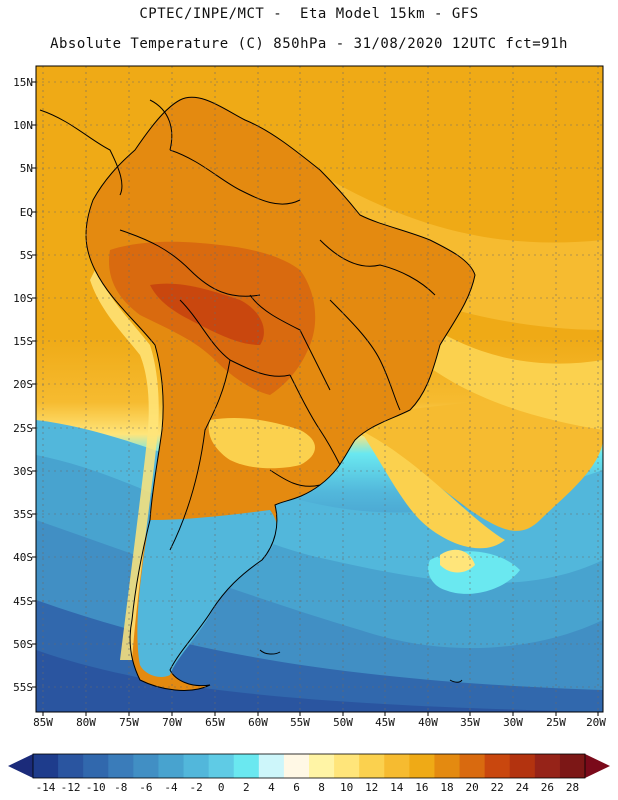  What do you see at coordinates (270, 652) in the screenshot?
I see `falklands` at bounding box center [270, 652].